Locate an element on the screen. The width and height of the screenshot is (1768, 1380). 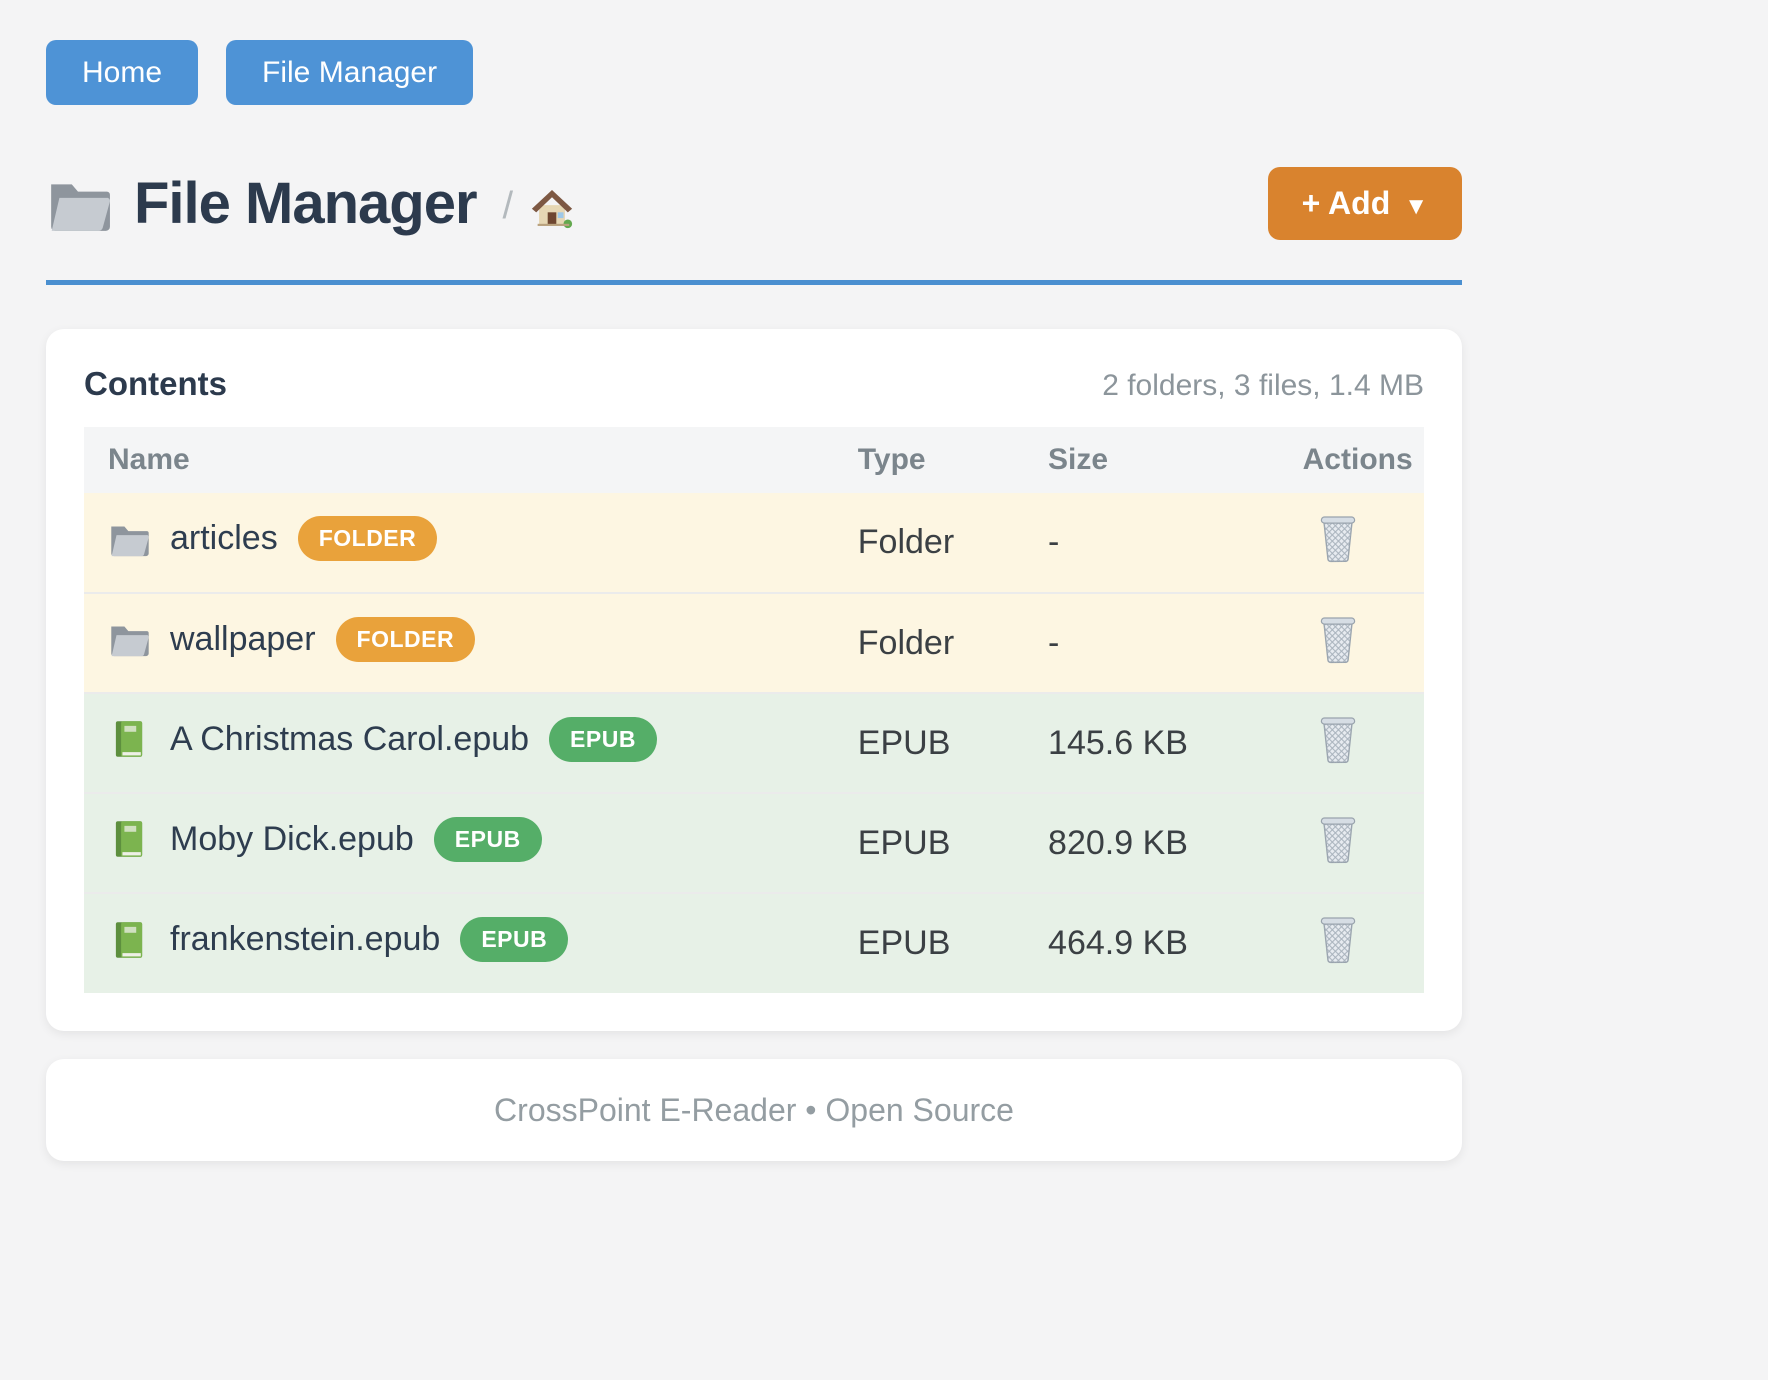
file-name: wallpaper is located at coordinates (243, 638).